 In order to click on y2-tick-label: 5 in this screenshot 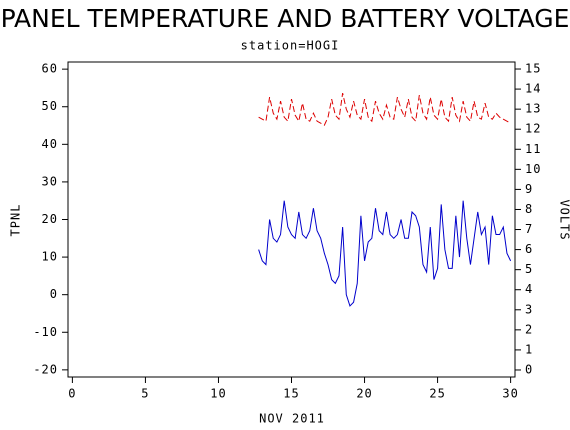, I will do `click(529, 269)`.